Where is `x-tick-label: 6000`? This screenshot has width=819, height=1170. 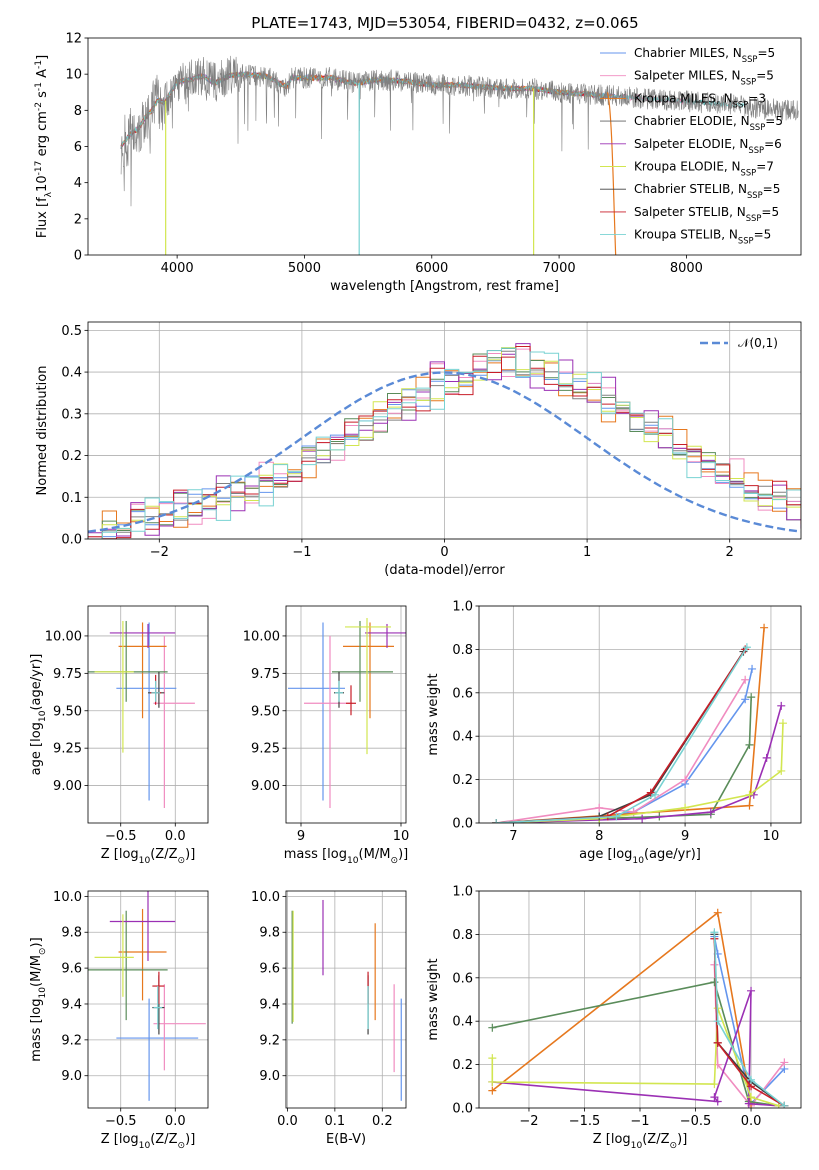 x-tick-label: 6000 is located at coordinates (431, 268).